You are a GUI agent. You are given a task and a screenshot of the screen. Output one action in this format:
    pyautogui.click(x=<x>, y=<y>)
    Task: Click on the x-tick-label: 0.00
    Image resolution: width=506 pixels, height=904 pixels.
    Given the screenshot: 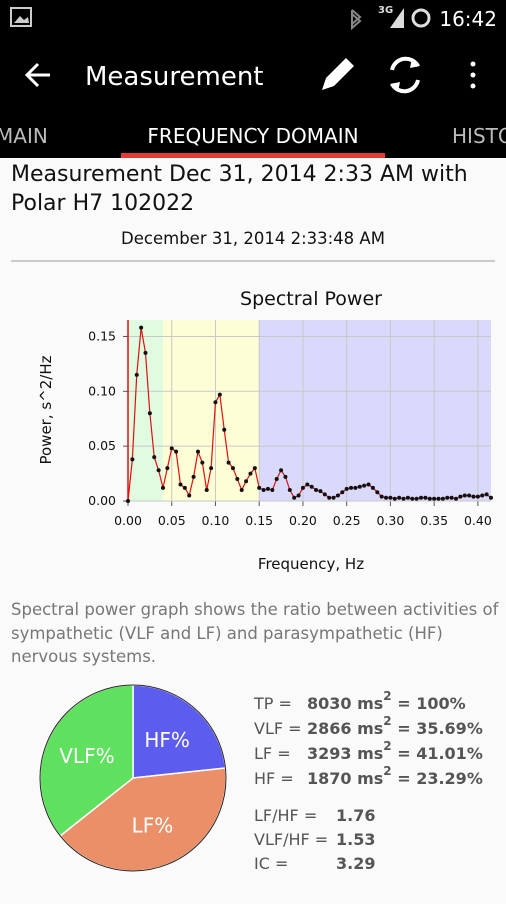 What is the action you would take?
    pyautogui.click(x=128, y=520)
    